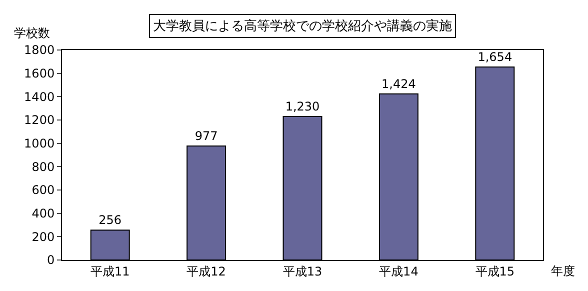  Describe the element at coordinates (39, 120) in the screenshot. I see `y-tick-label: 1200` at that location.